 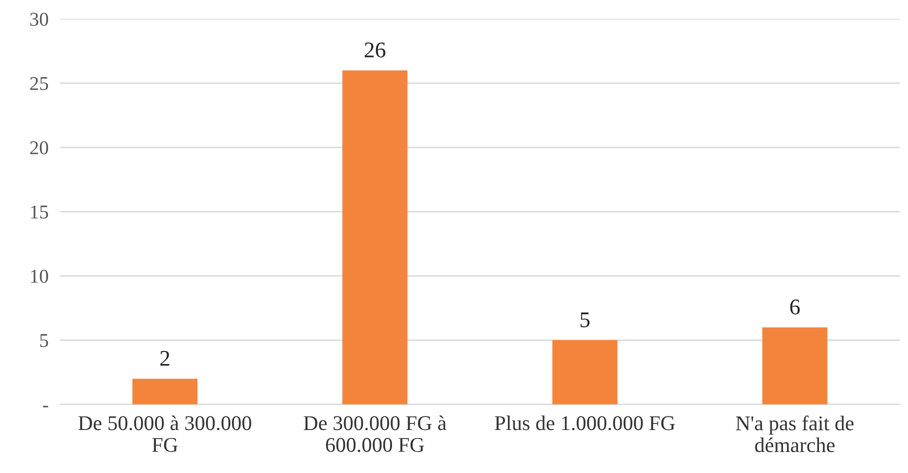 What do you see at coordinates (44, 341) in the screenshot?
I see `y-tick-label: 5` at bounding box center [44, 341].